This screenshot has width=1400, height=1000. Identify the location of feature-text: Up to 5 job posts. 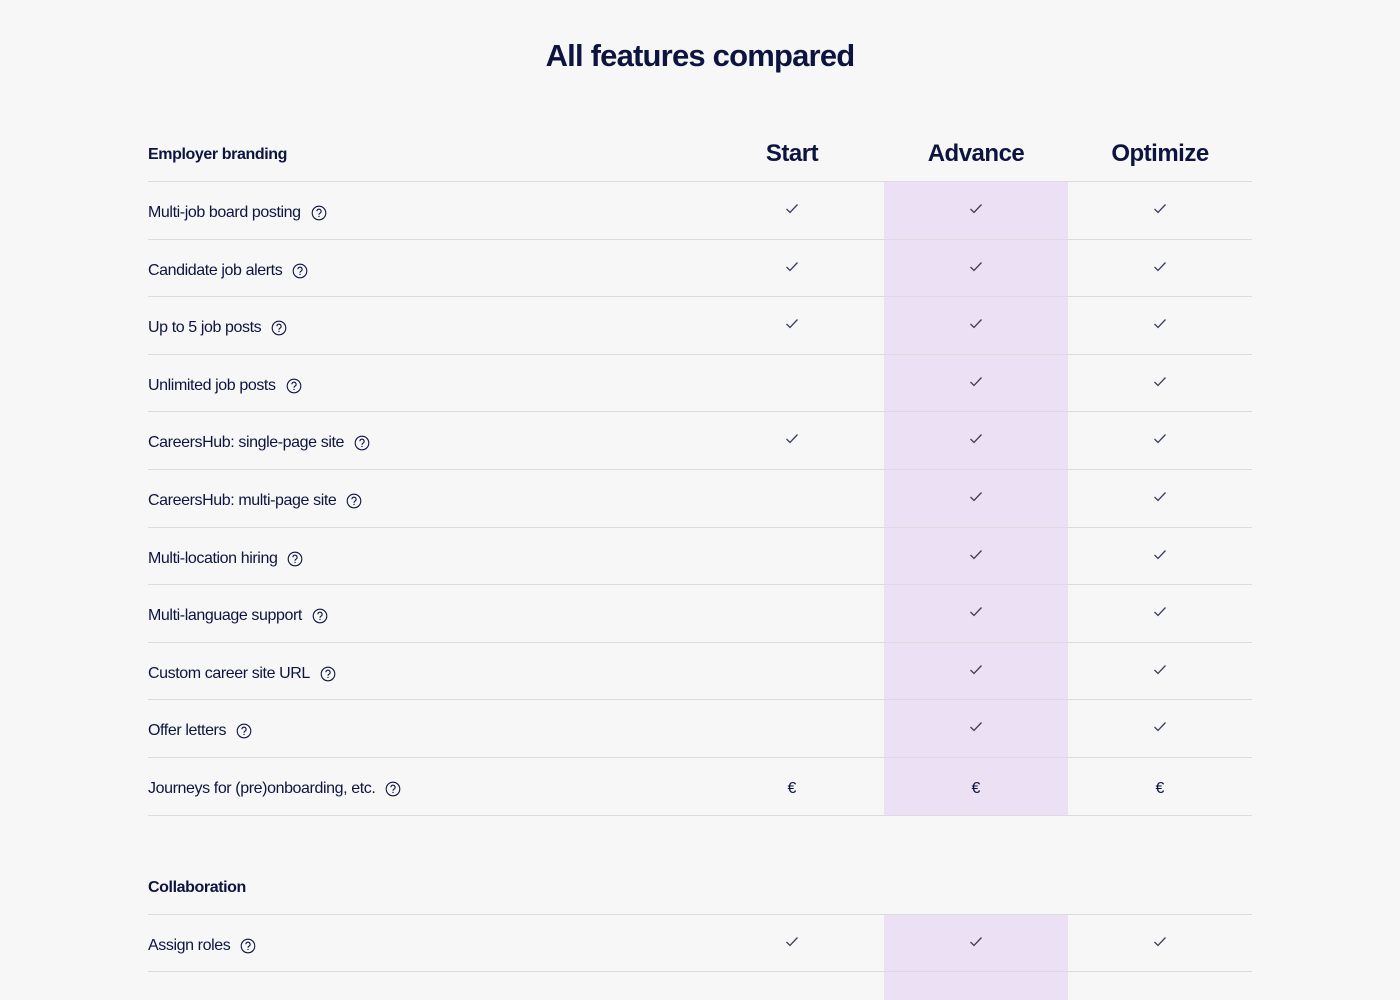
(205, 328).